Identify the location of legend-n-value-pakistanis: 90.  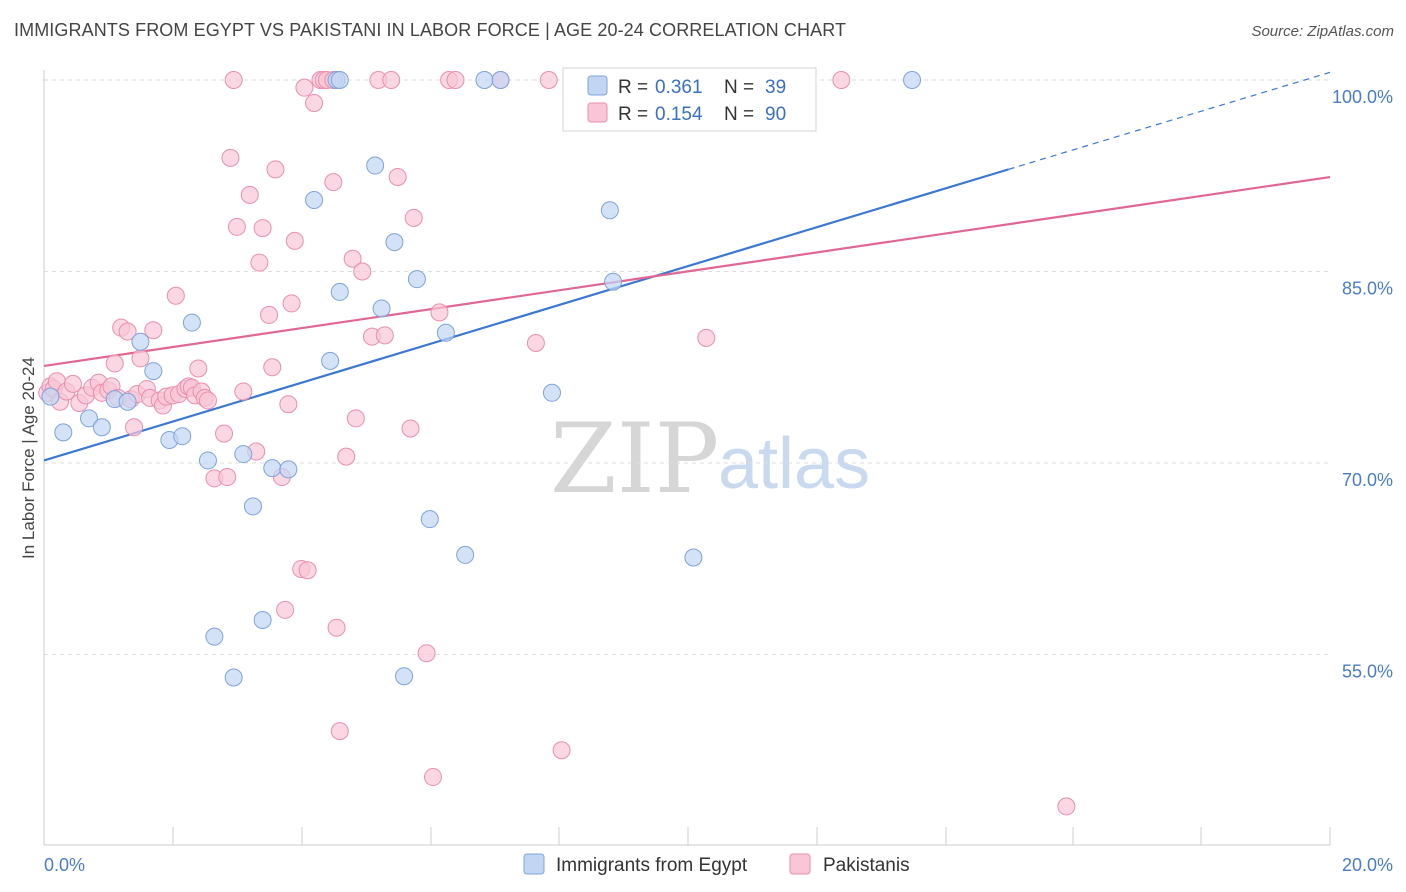
(775, 114).